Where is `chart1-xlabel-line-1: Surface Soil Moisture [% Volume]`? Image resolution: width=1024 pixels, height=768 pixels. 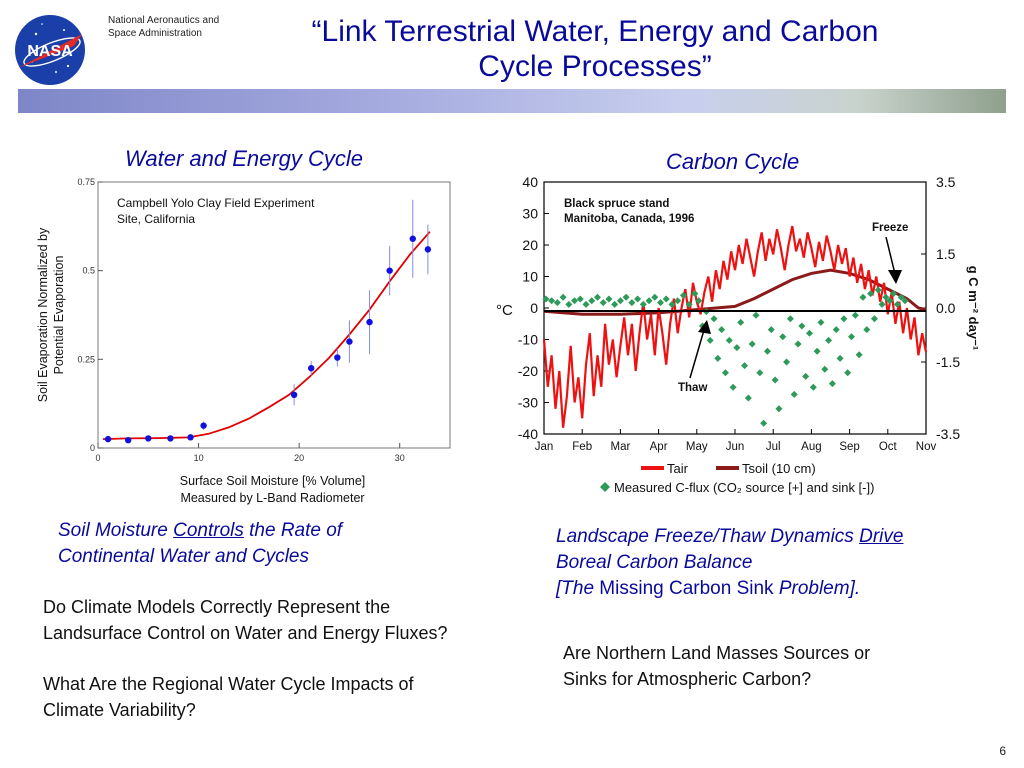
chart1-xlabel-line-1: Surface Soil Moisture [% Volume] is located at coordinates (272, 481).